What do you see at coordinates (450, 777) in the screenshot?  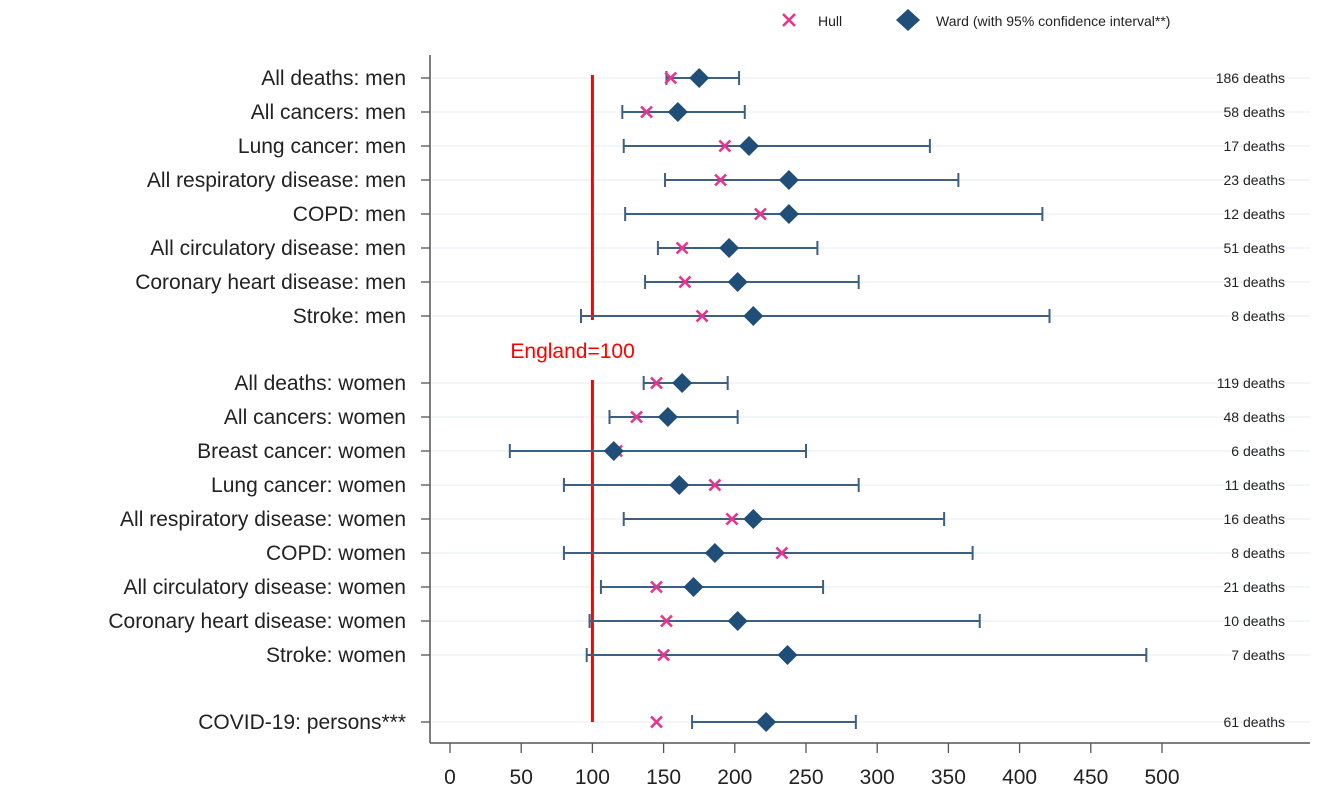 I see `x-tick-label: 0` at bounding box center [450, 777].